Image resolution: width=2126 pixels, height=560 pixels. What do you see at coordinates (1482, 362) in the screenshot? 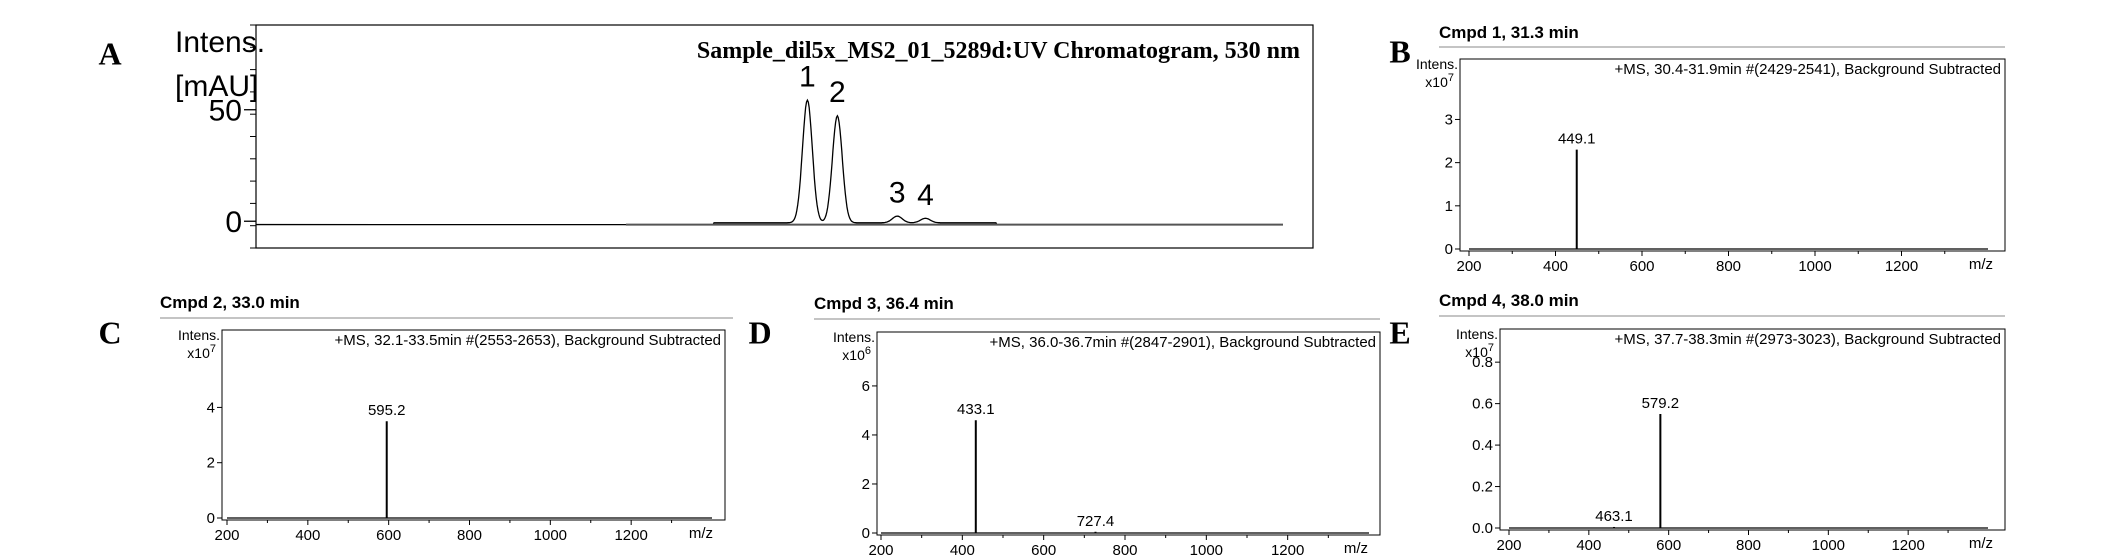
I see `y-tick-label: 0.8` at bounding box center [1482, 362].